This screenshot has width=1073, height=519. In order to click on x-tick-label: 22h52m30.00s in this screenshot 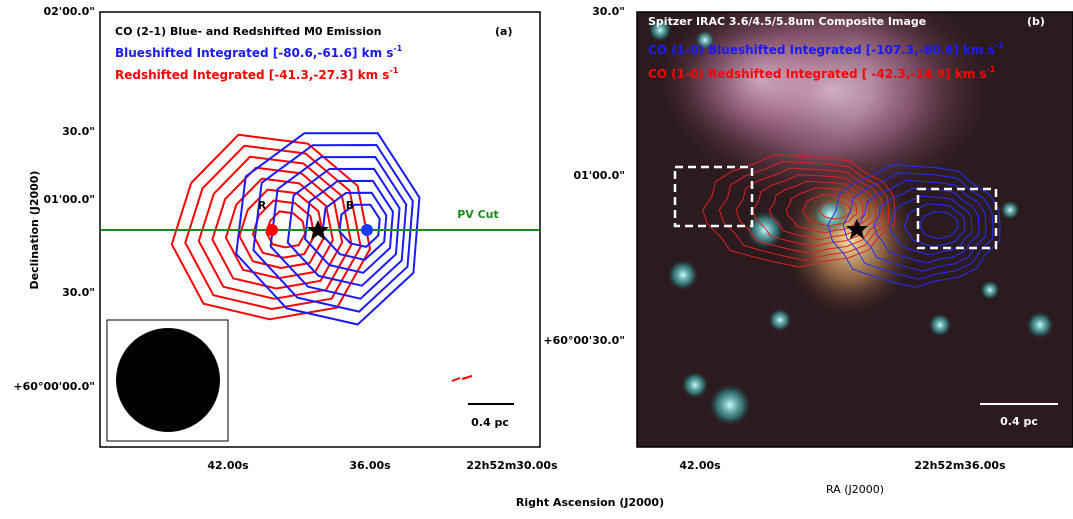, I will do `click(512, 465)`.